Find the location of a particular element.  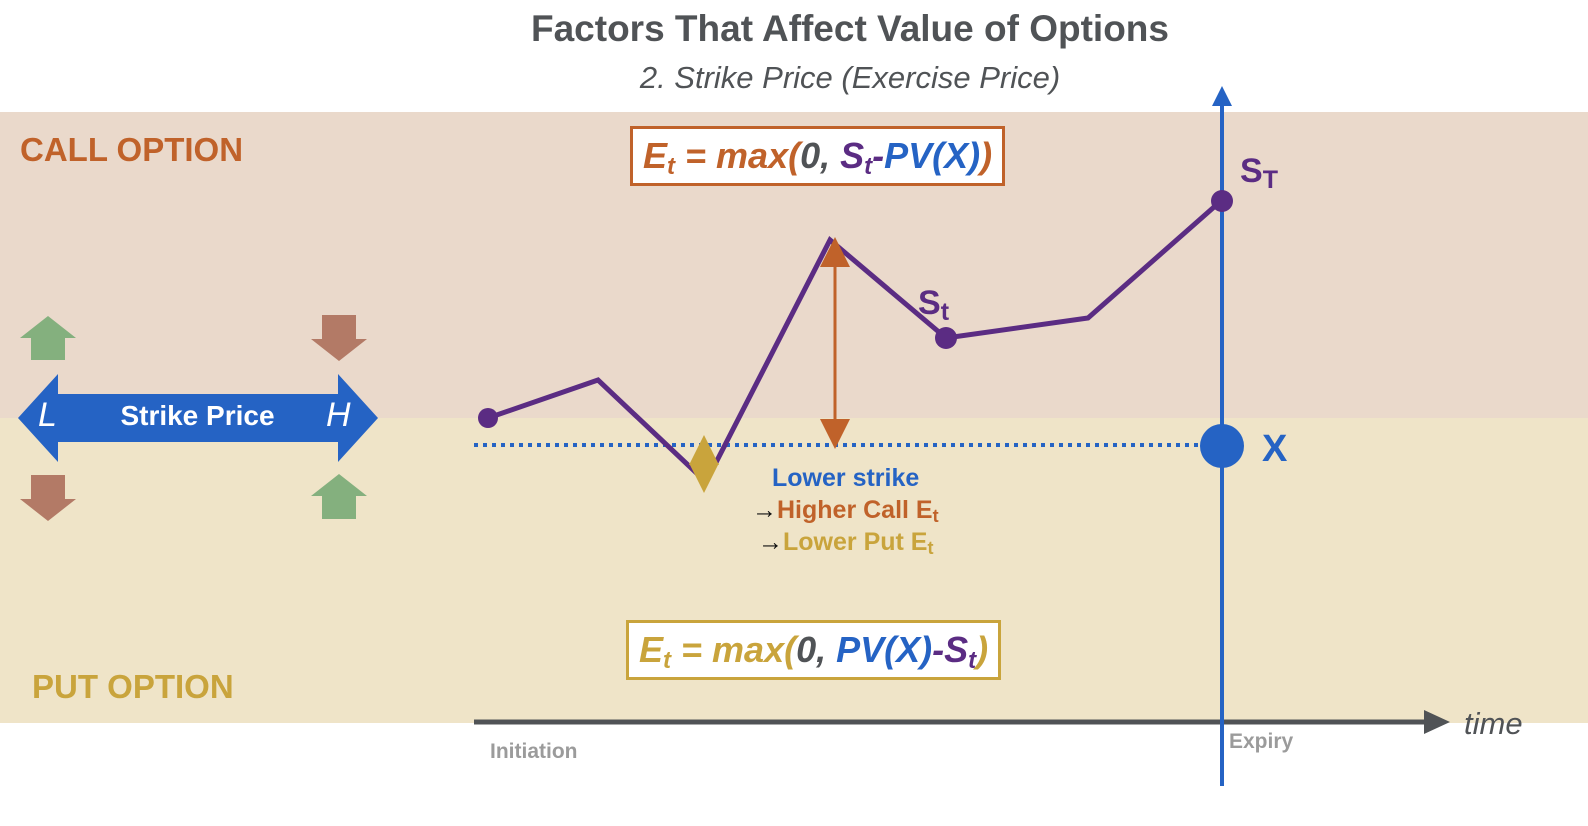

price-current-point is located at coordinates (946, 338).